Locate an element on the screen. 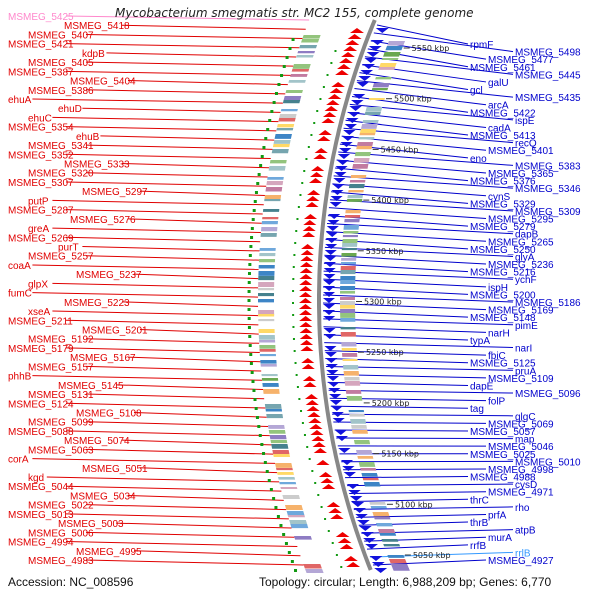 Image resolution: width=600 pixels, height=600 pixels. gene-label-right: ispH is located at coordinates (498, 288).